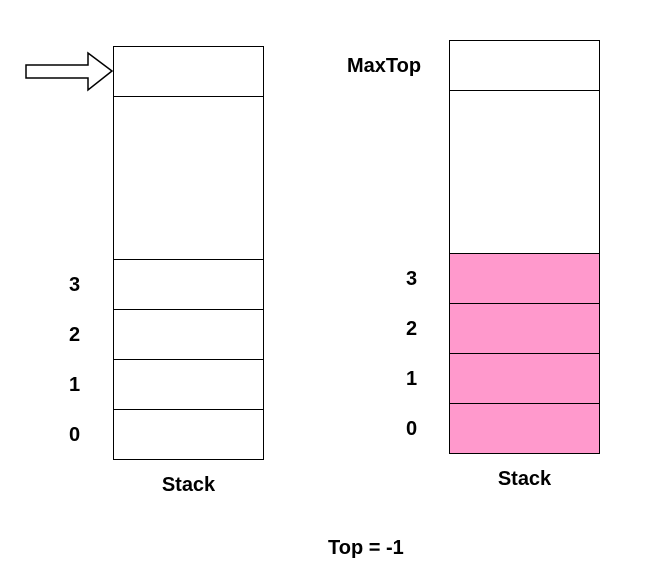 This screenshot has height=576, width=646. I want to click on right-stack-maxtop-cell, so click(524, 65).